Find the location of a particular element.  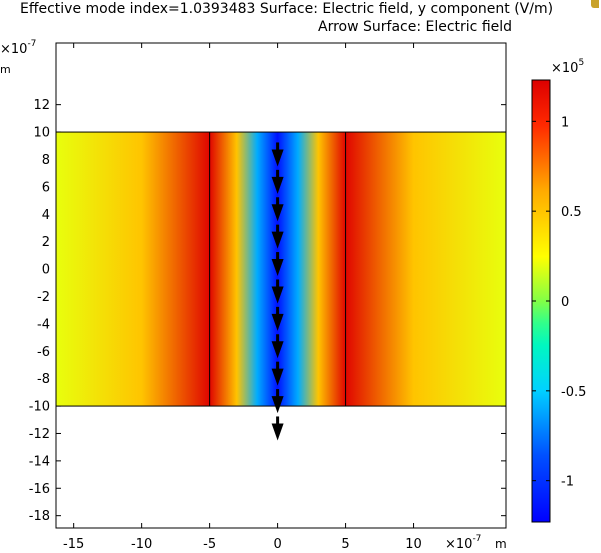

y-tick-label: 4 is located at coordinates (46, 215).